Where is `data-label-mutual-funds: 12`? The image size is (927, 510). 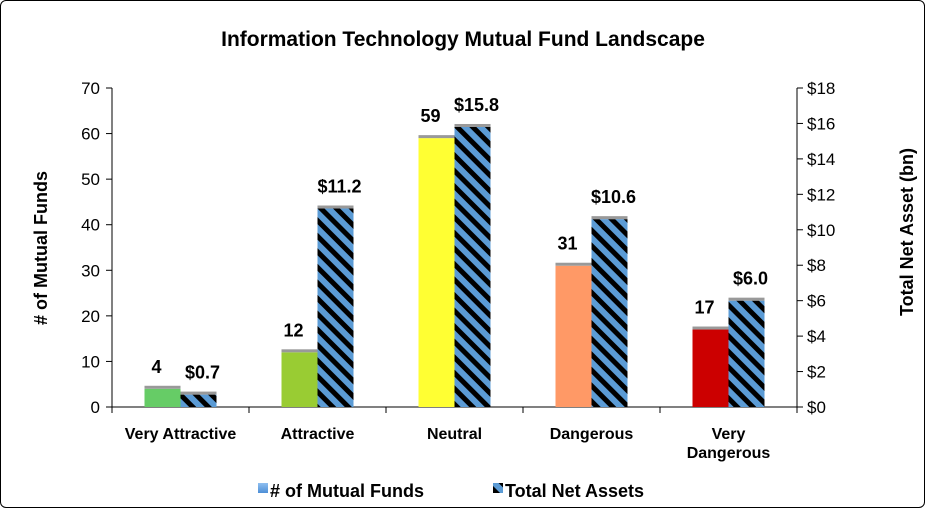 data-label-mutual-funds: 12 is located at coordinates (293, 330).